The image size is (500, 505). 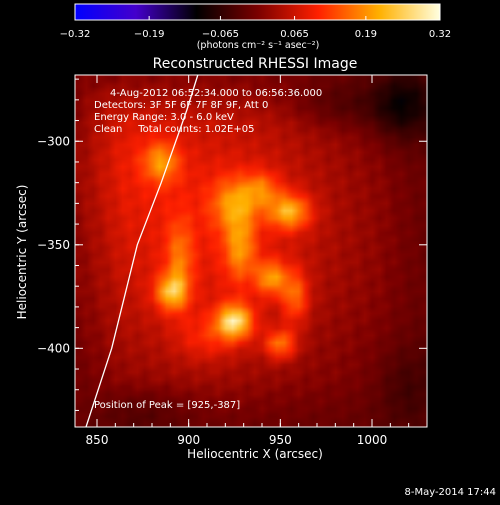 What do you see at coordinates (440, 34) in the screenshot?
I see `colorbar-tick-label: 0.32` at bounding box center [440, 34].